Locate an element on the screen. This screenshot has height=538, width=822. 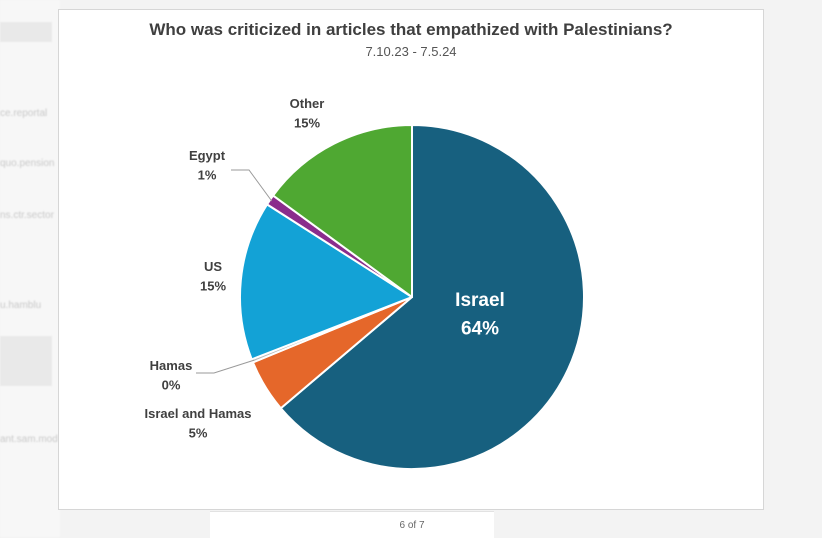
slice-value-israel: 64% is located at coordinates (480, 329).